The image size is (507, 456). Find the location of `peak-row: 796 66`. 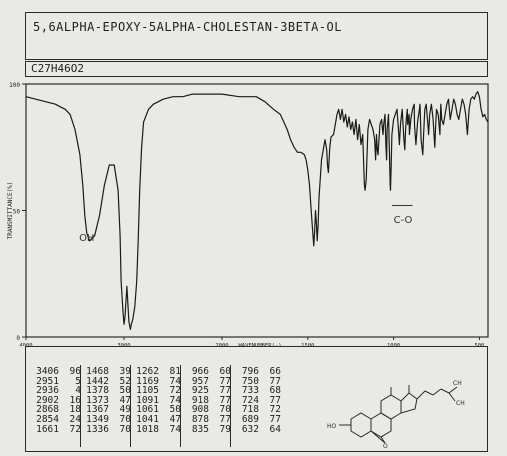

peak-row: 796 66 is located at coordinates (257, 372).